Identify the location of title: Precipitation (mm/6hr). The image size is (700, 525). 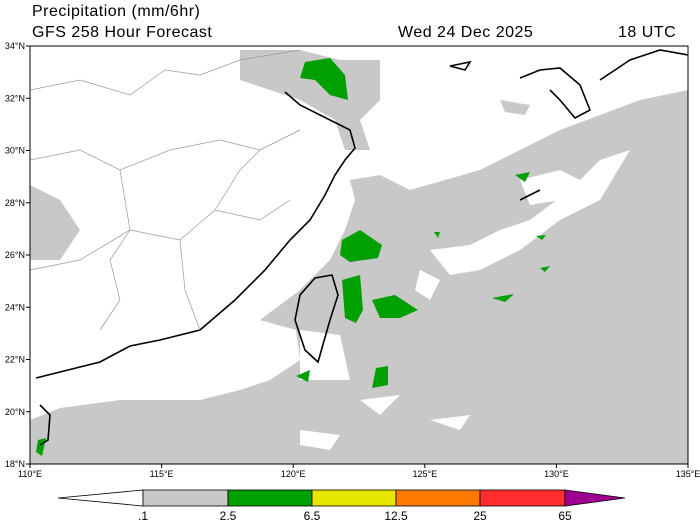
(116, 11).